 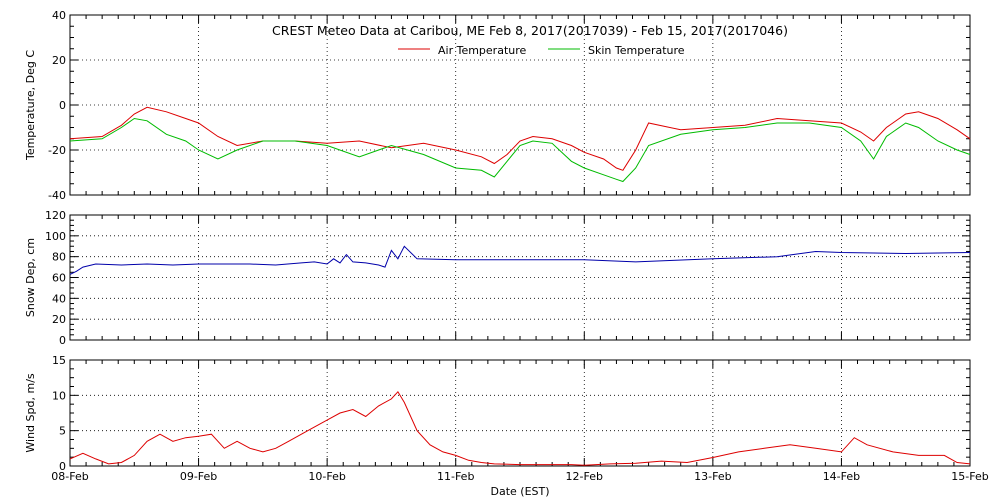 I want to click on y-tick-label: 60, so click(x=59, y=278).